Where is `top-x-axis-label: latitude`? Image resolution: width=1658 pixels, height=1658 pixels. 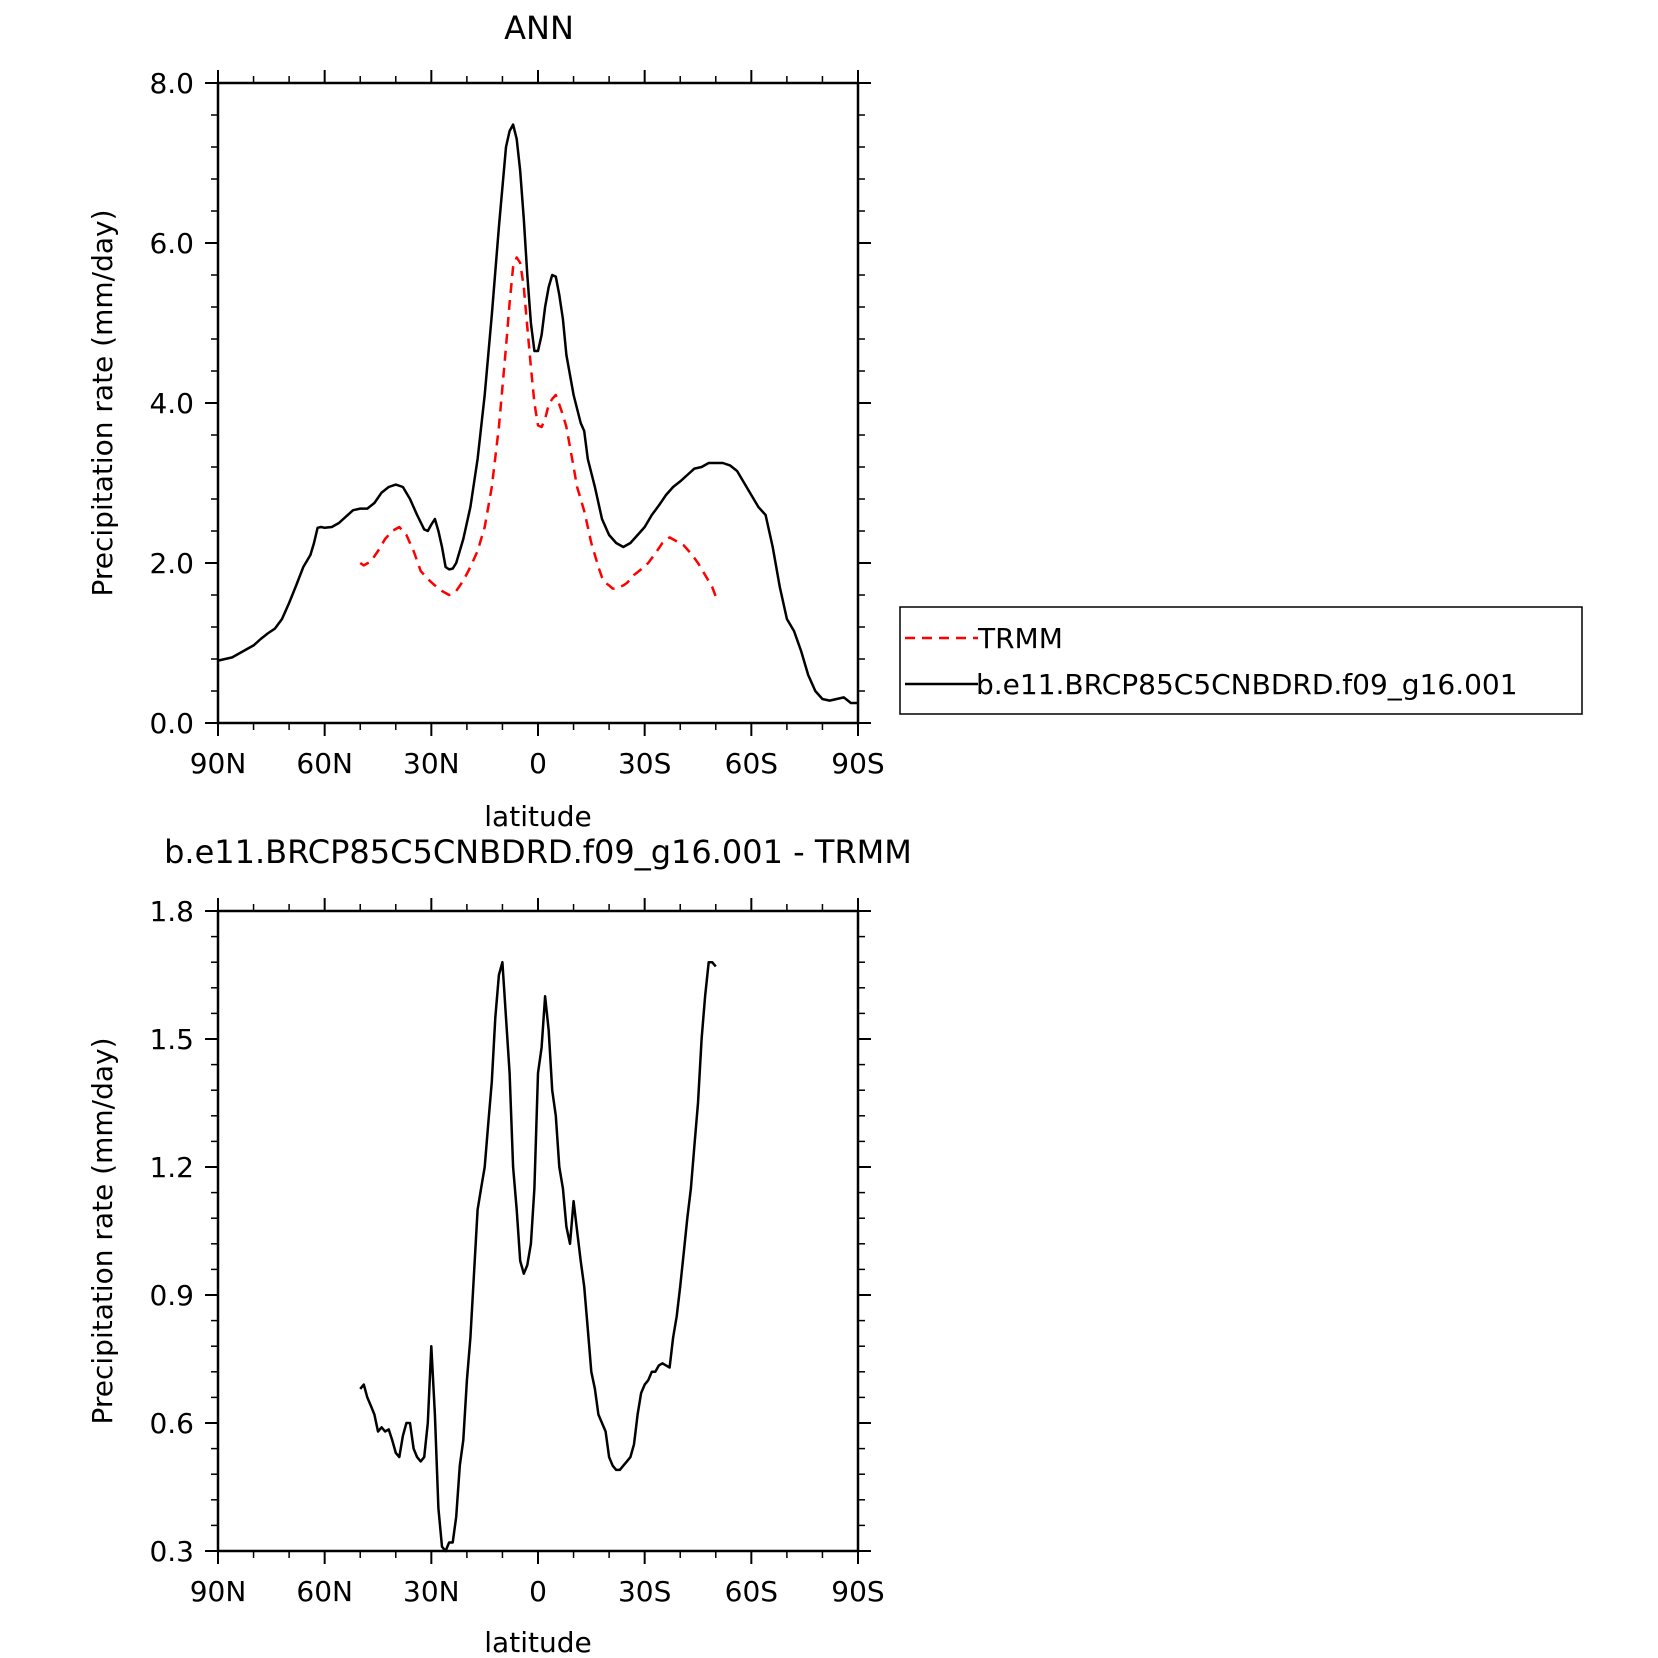 top-x-axis-label: latitude is located at coordinates (537, 816).